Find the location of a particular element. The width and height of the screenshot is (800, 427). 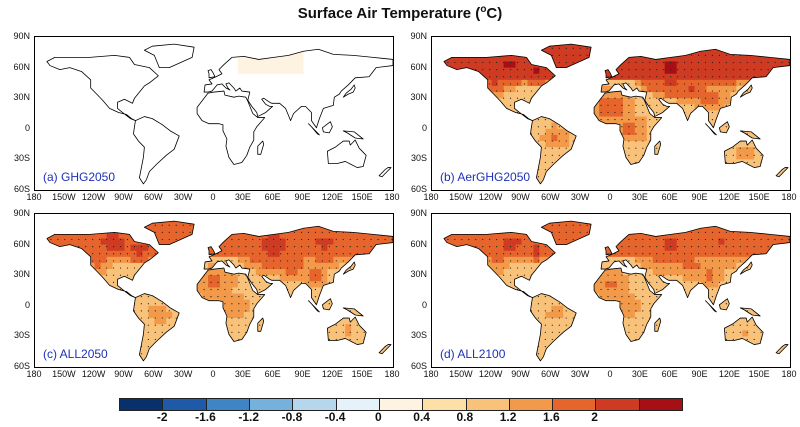

panel-label: (b) AerGHG2050 is located at coordinates (485, 177).